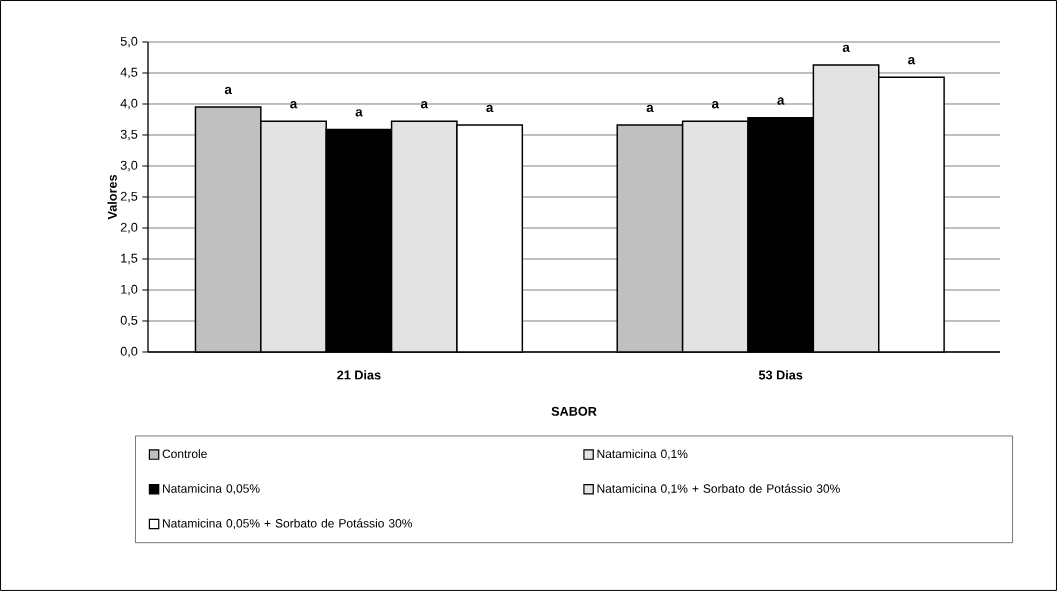  Describe the element at coordinates (129, 197) in the screenshot. I see `y-tick-label: 2,5` at that location.